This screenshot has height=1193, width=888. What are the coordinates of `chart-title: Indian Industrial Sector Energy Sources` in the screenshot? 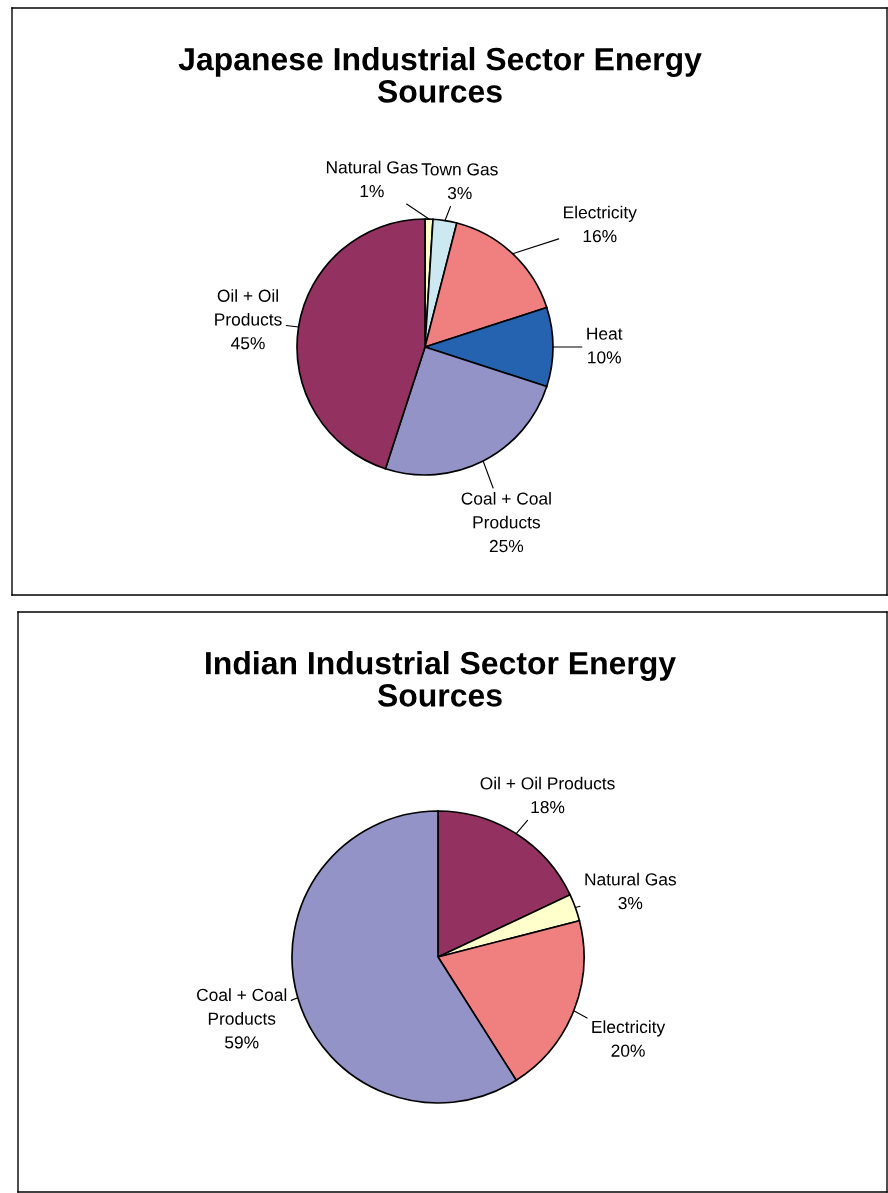 It's located at (441, 678).